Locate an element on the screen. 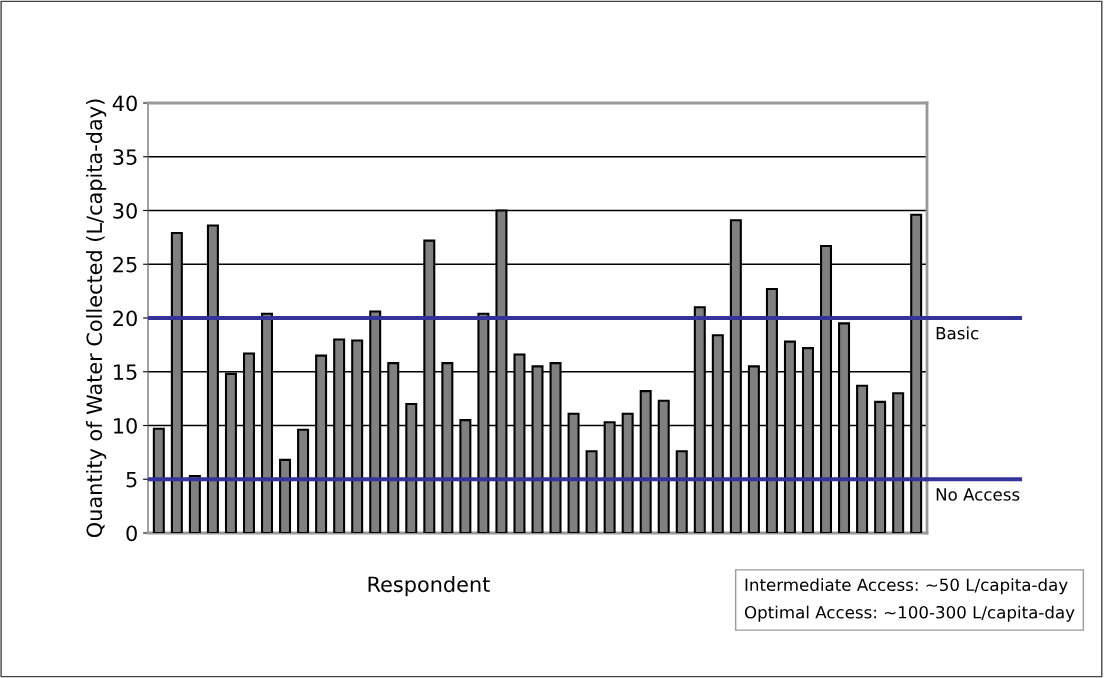 This screenshot has width=1104, height=678. y-tick-label: 20 is located at coordinates (125, 318).